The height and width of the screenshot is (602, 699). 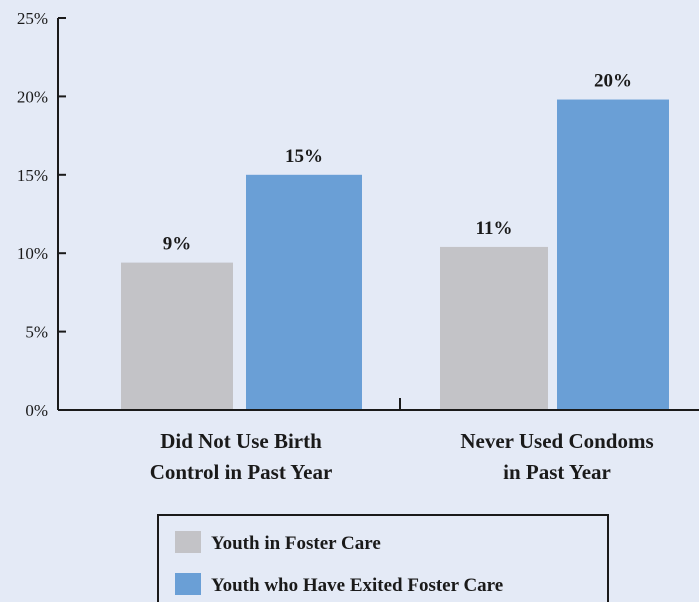 What do you see at coordinates (41, 214) in the screenshot?
I see `y-axis: 0% 5% 10% 15% 20% 25%` at bounding box center [41, 214].